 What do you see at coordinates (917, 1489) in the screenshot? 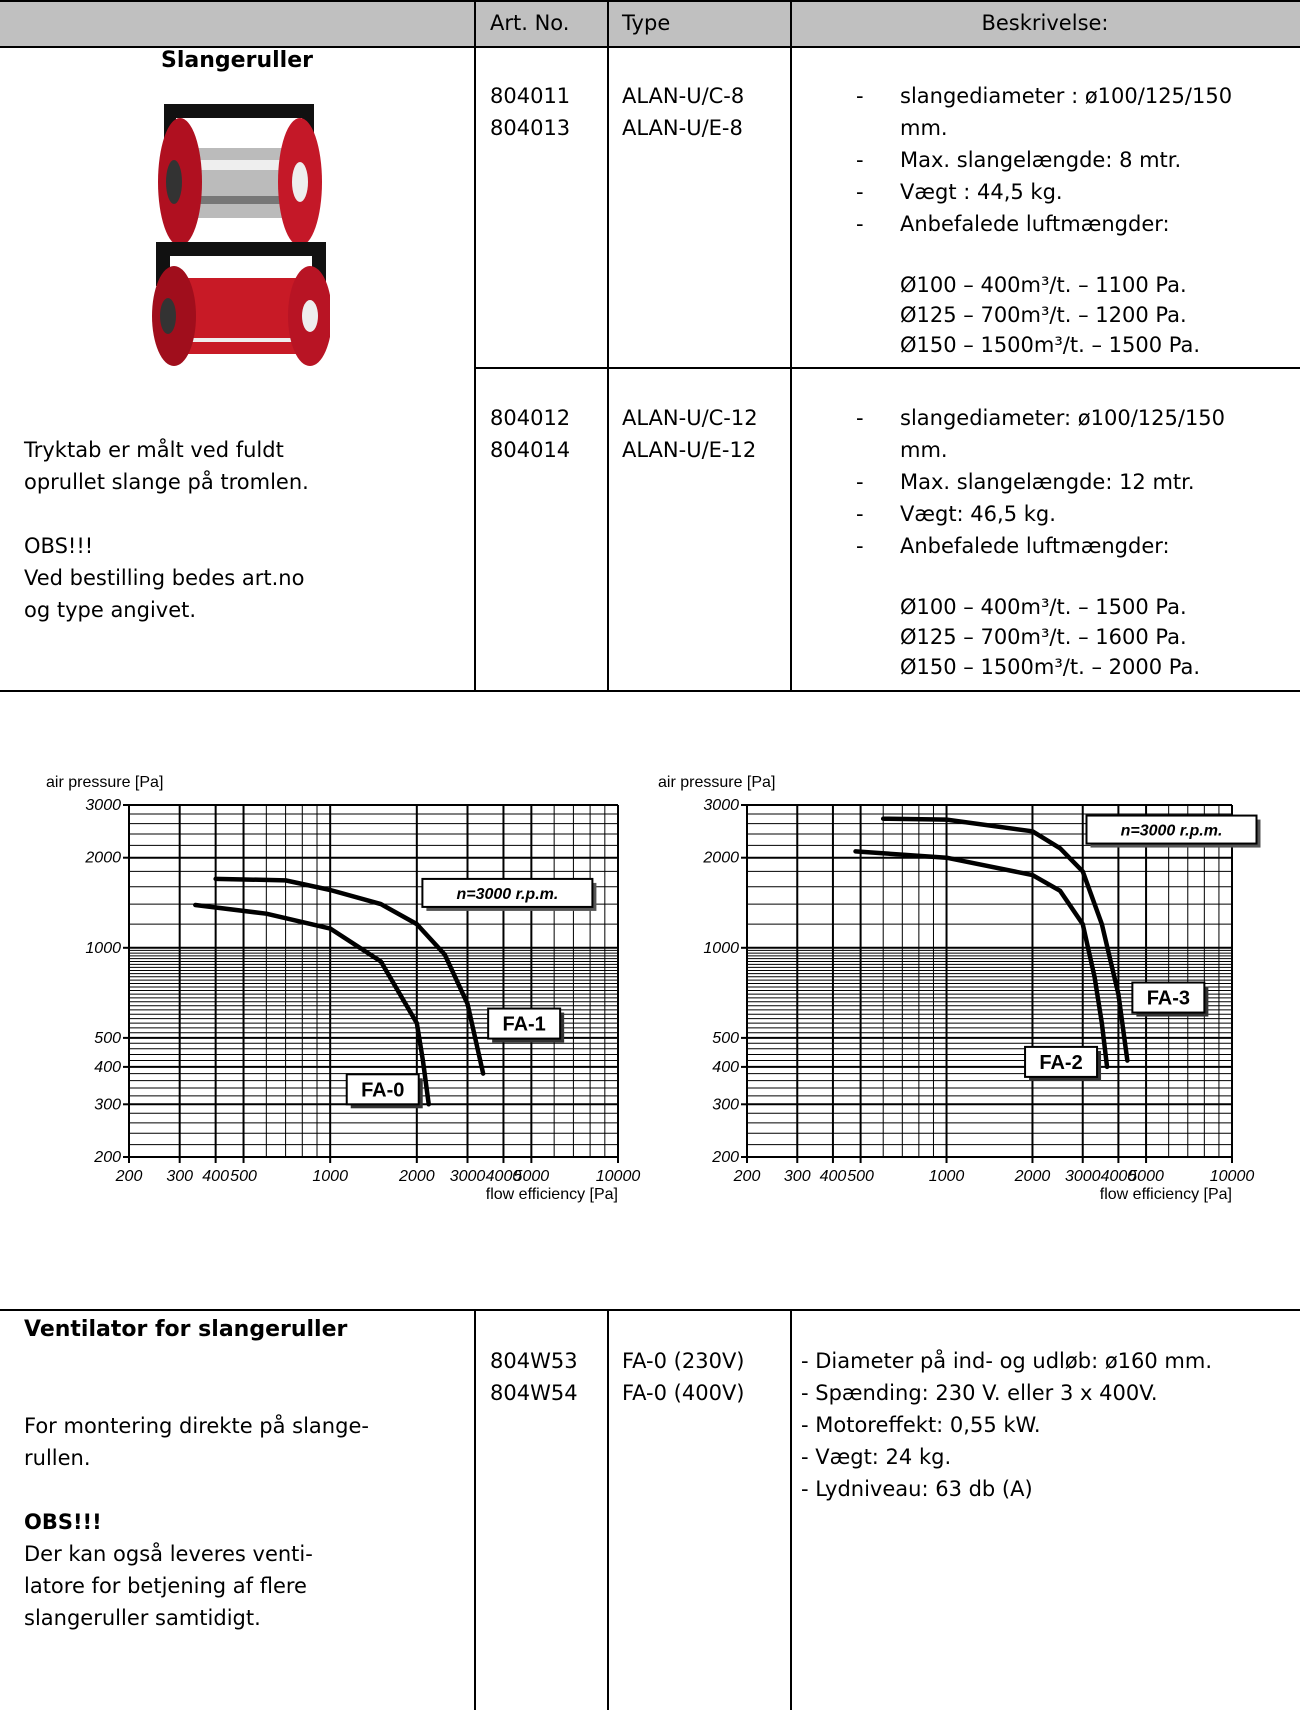
I see `description-line: - Lydniveau: 63 db (A)` at bounding box center [917, 1489].